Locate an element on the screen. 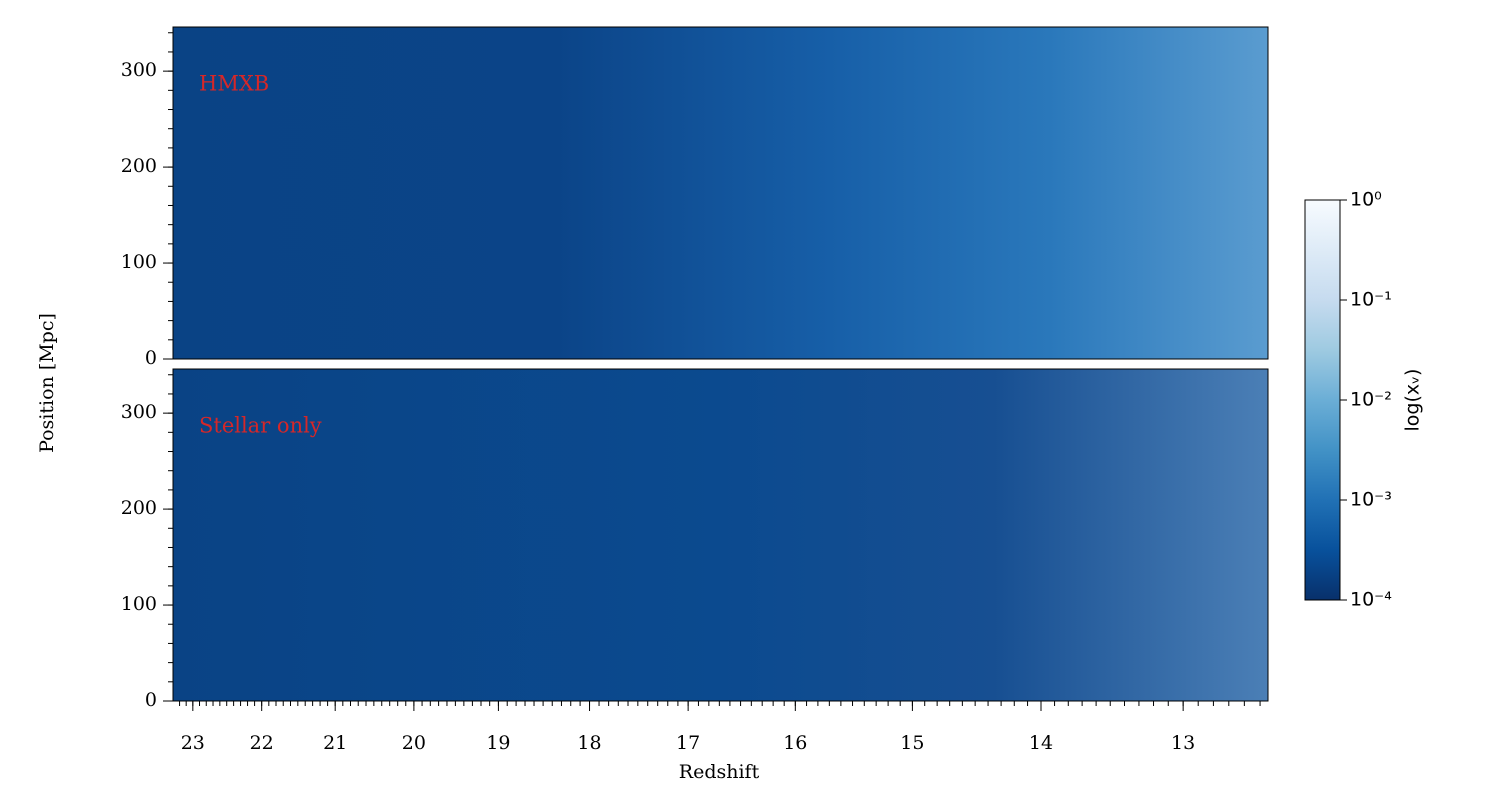 This screenshot has width=1500, height=800. colorbar-tick-label: 10⁰ is located at coordinates (1366, 200).